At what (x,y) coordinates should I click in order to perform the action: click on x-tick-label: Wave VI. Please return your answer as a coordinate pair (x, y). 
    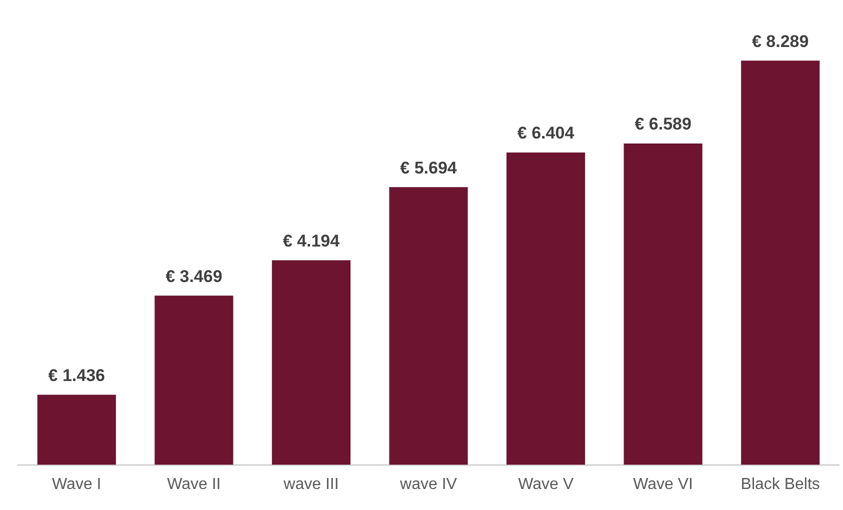
    Looking at the image, I should click on (663, 484).